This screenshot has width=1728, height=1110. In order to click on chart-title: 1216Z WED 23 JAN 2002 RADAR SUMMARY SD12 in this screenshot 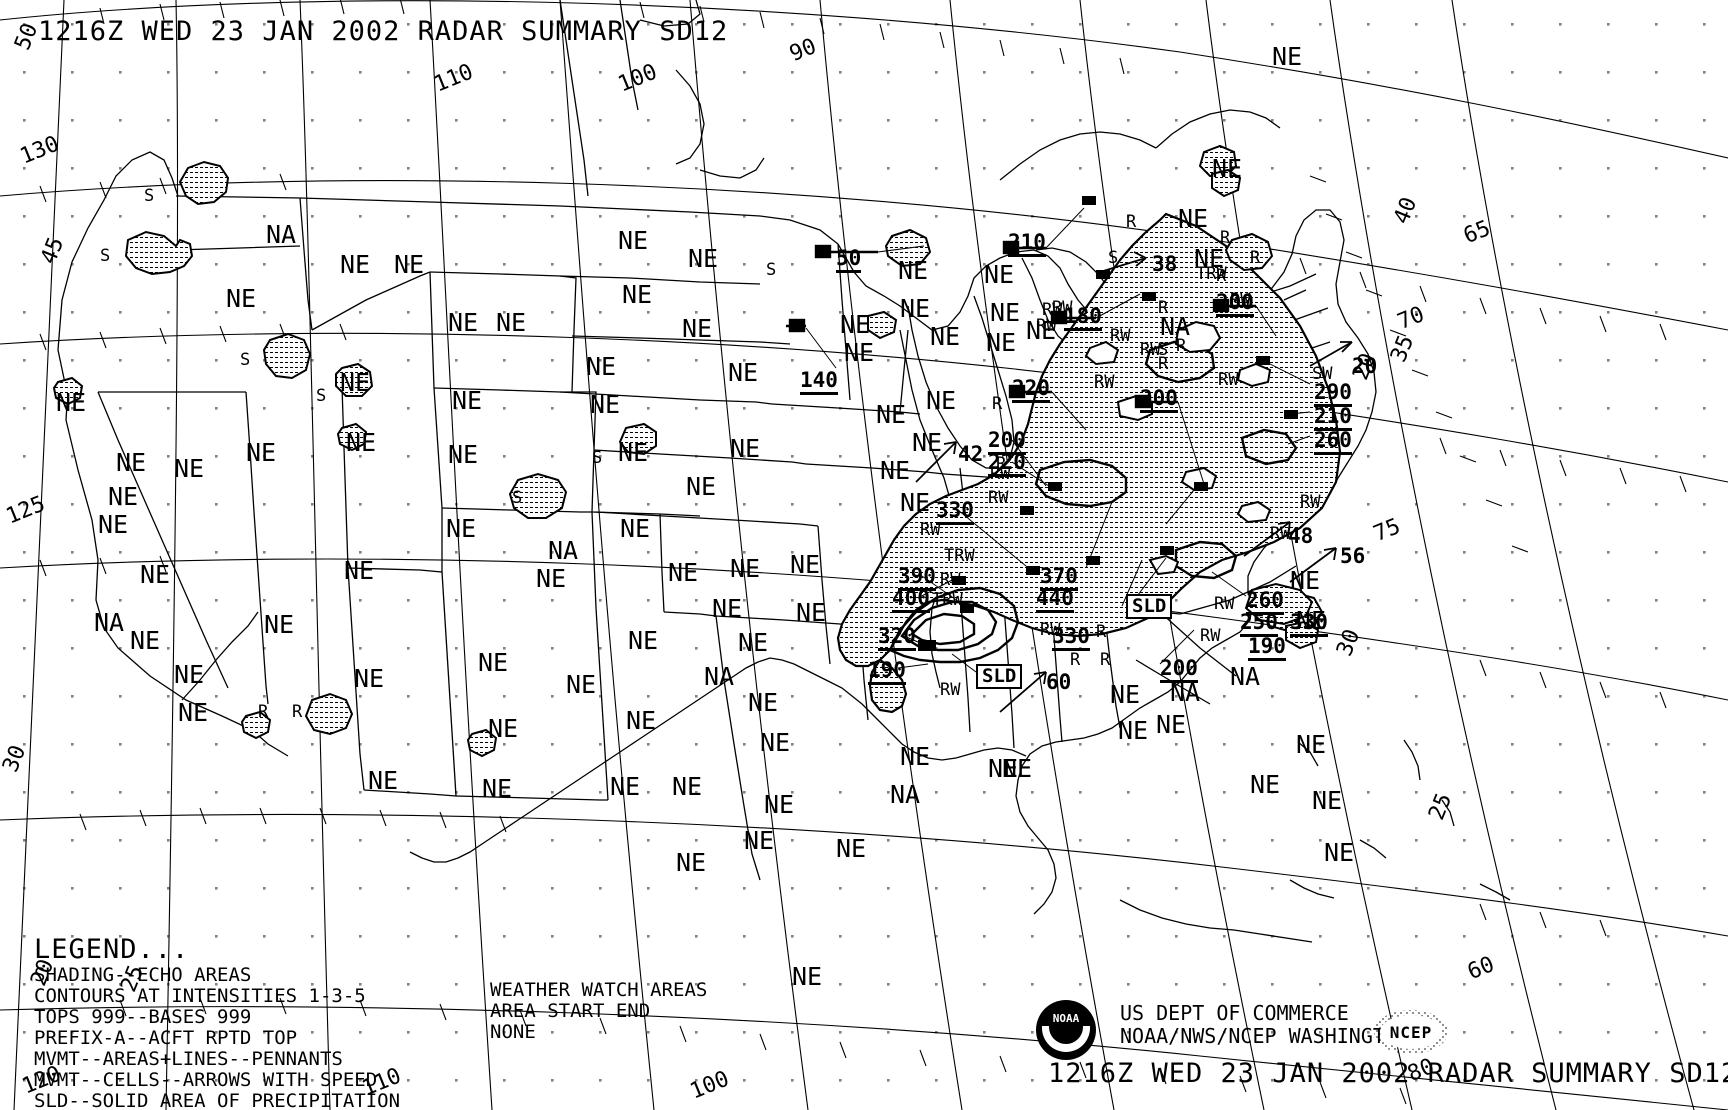, I will do `click(383, 31)`.